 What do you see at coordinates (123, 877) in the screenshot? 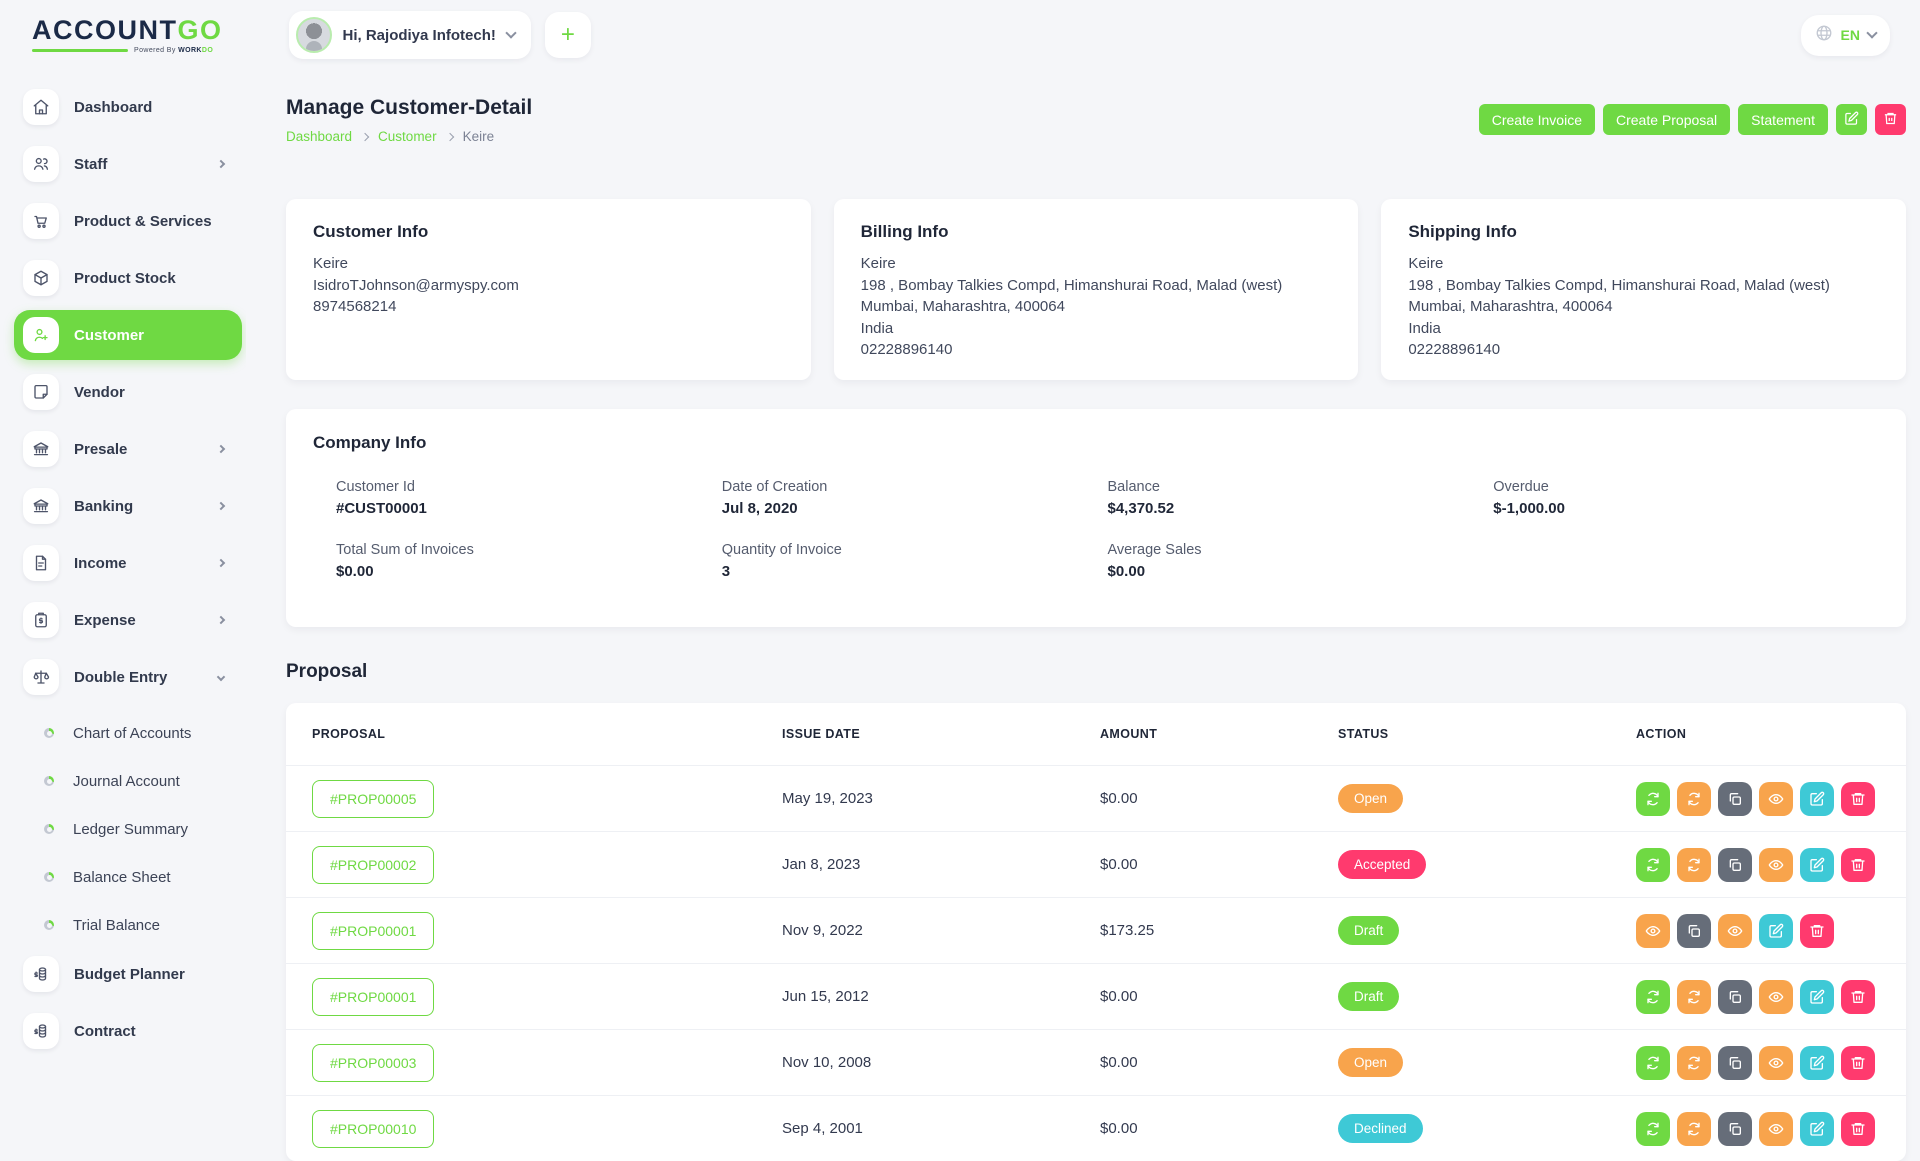
I see `sidebar-subitem-balance-sheet: Balance Sheet` at bounding box center [123, 877].